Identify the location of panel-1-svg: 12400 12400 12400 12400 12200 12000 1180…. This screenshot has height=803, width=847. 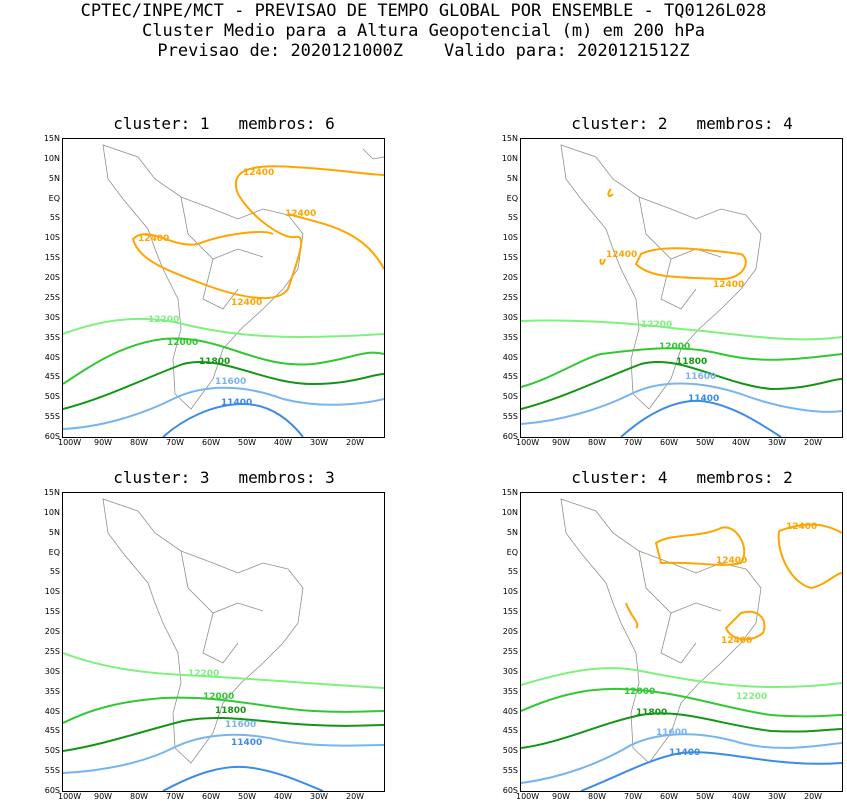
(223, 291).